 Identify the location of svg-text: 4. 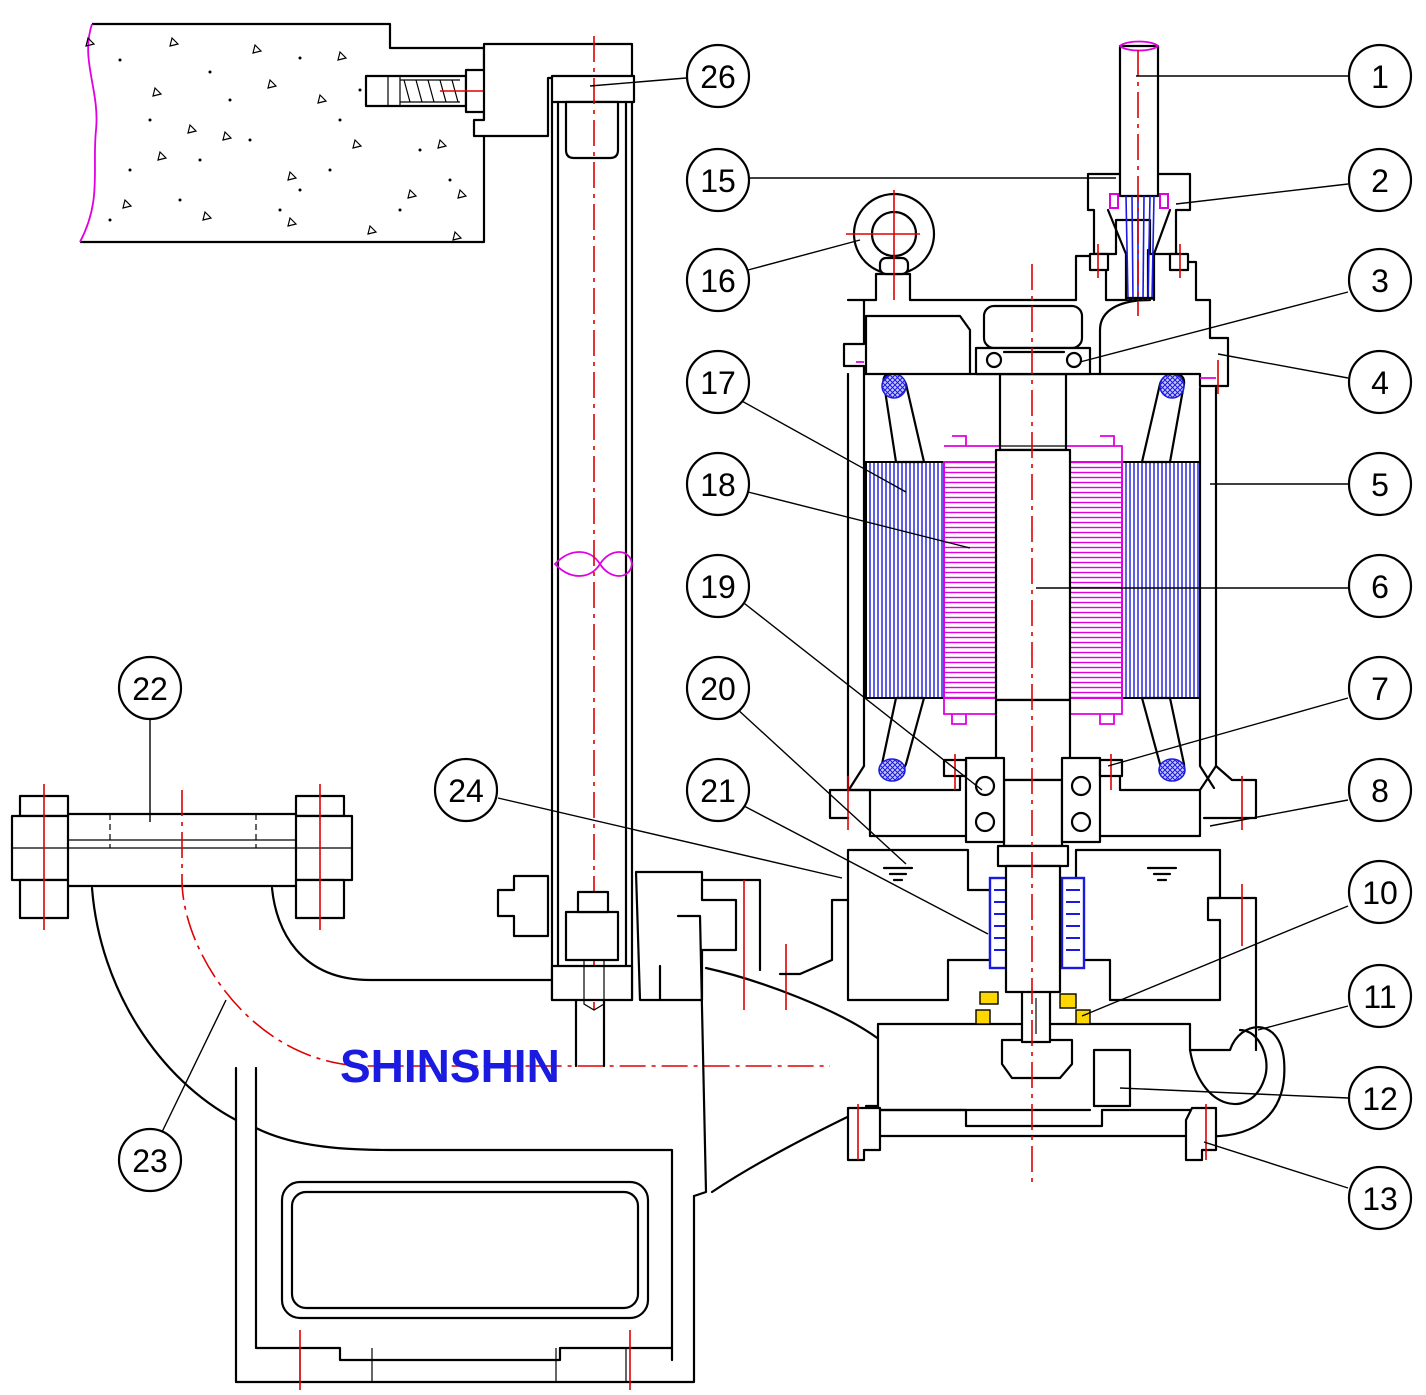
(1380, 383).